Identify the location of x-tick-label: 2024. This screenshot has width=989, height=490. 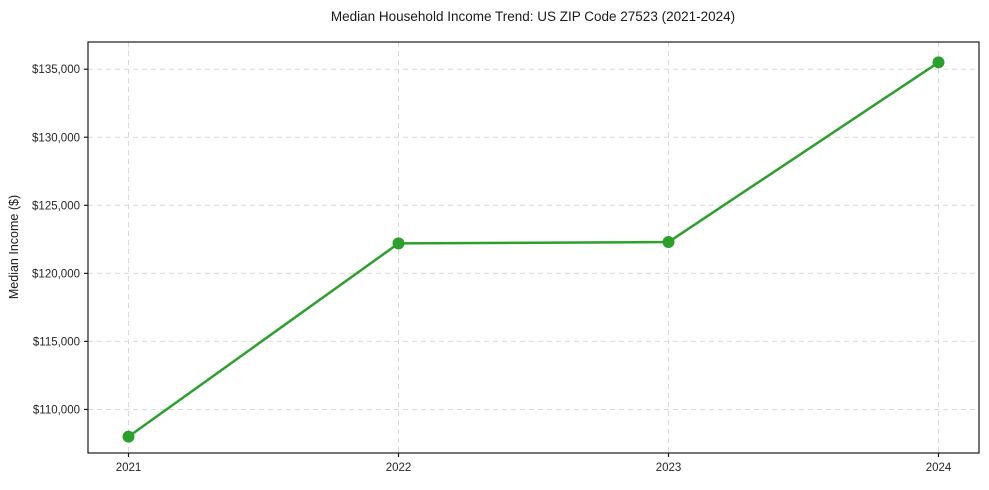
(939, 468).